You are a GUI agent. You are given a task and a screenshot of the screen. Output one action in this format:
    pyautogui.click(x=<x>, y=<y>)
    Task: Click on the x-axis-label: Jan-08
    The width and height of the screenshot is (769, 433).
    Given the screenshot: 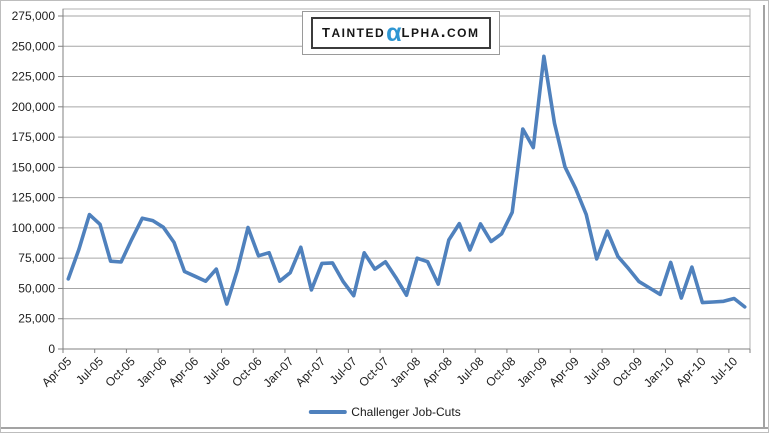 What is the action you would take?
    pyautogui.click(x=405, y=372)
    